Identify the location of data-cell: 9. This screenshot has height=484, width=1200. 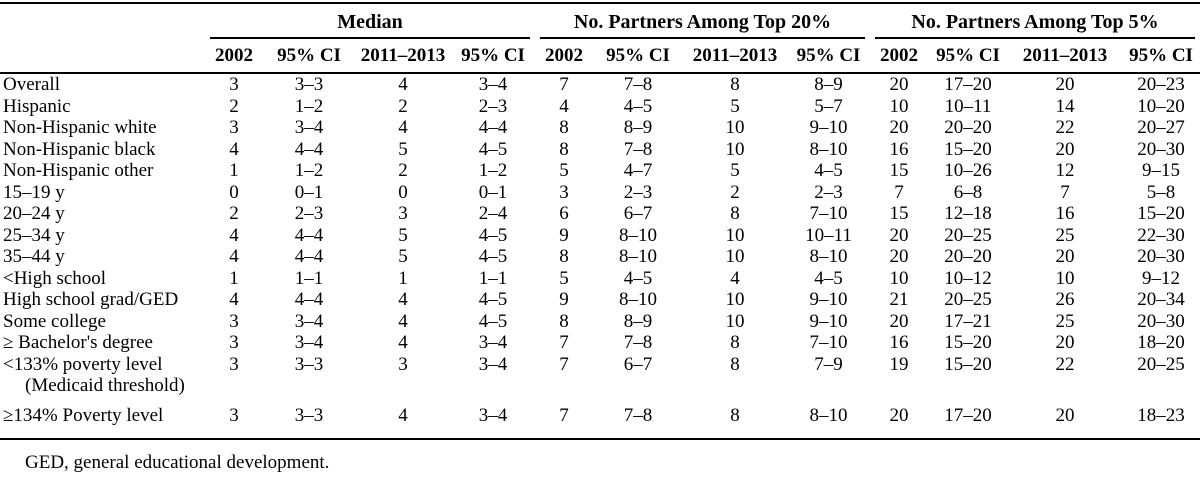
(564, 299).